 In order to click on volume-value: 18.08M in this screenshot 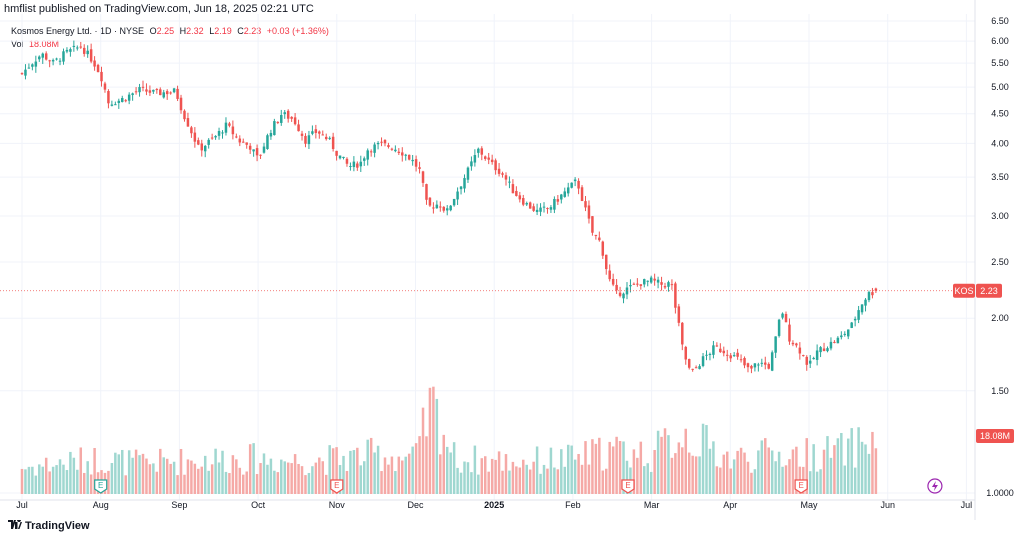, I will do `click(44, 44)`.